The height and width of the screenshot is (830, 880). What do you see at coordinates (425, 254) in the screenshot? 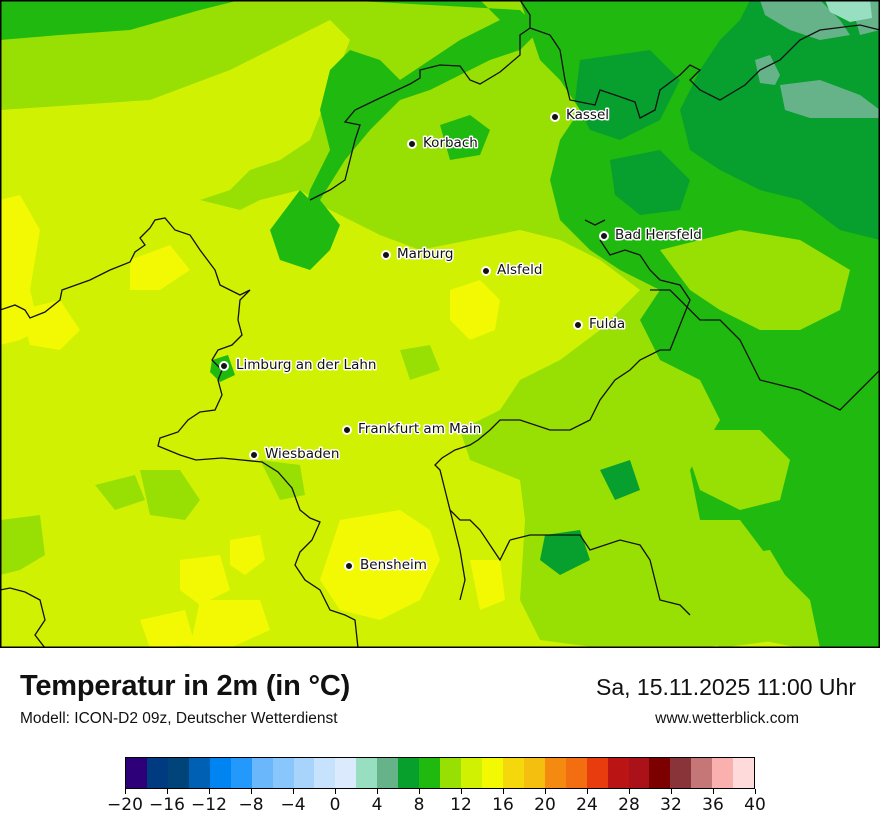
I see `svg-text: Marburg` at bounding box center [425, 254].